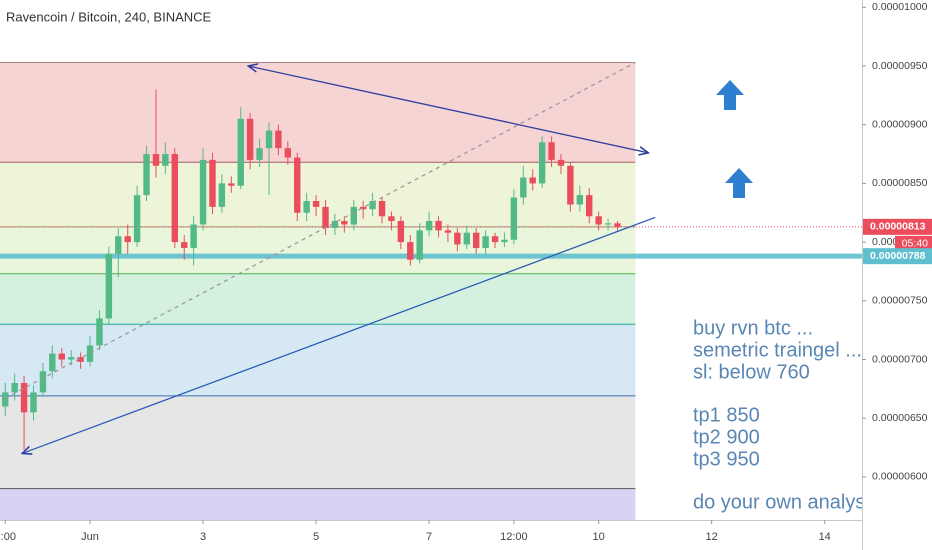 This screenshot has height=550, width=932. What do you see at coordinates (900, 124) in the screenshot?
I see `y-tick-label: 0.00000900` at bounding box center [900, 124].